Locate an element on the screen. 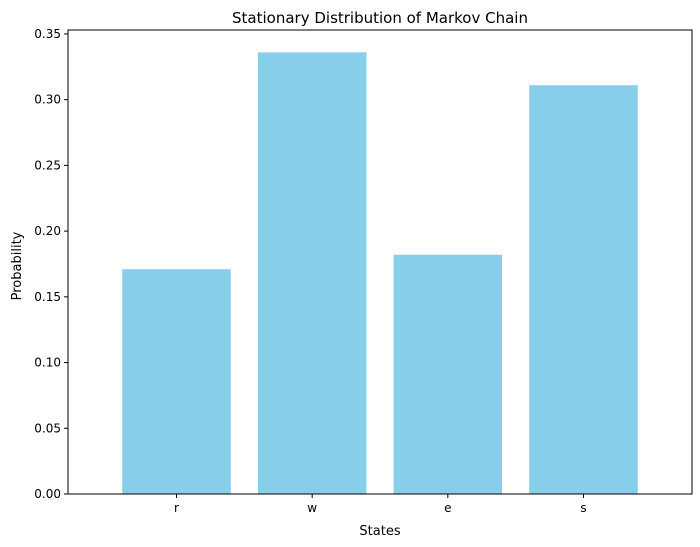 The height and width of the screenshot is (547, 700). x-tick-label: e is located at coordinates (447, 508).